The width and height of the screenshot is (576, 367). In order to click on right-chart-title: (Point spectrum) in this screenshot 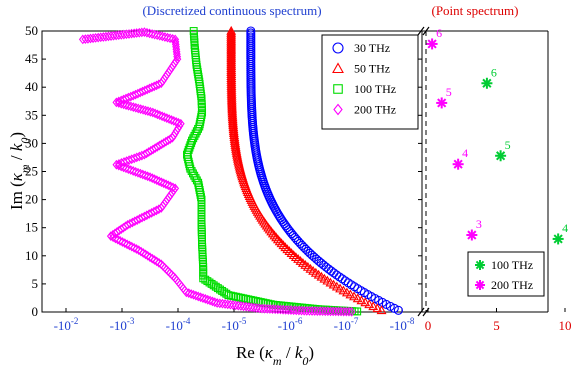, I will do `click(474, 10)`.